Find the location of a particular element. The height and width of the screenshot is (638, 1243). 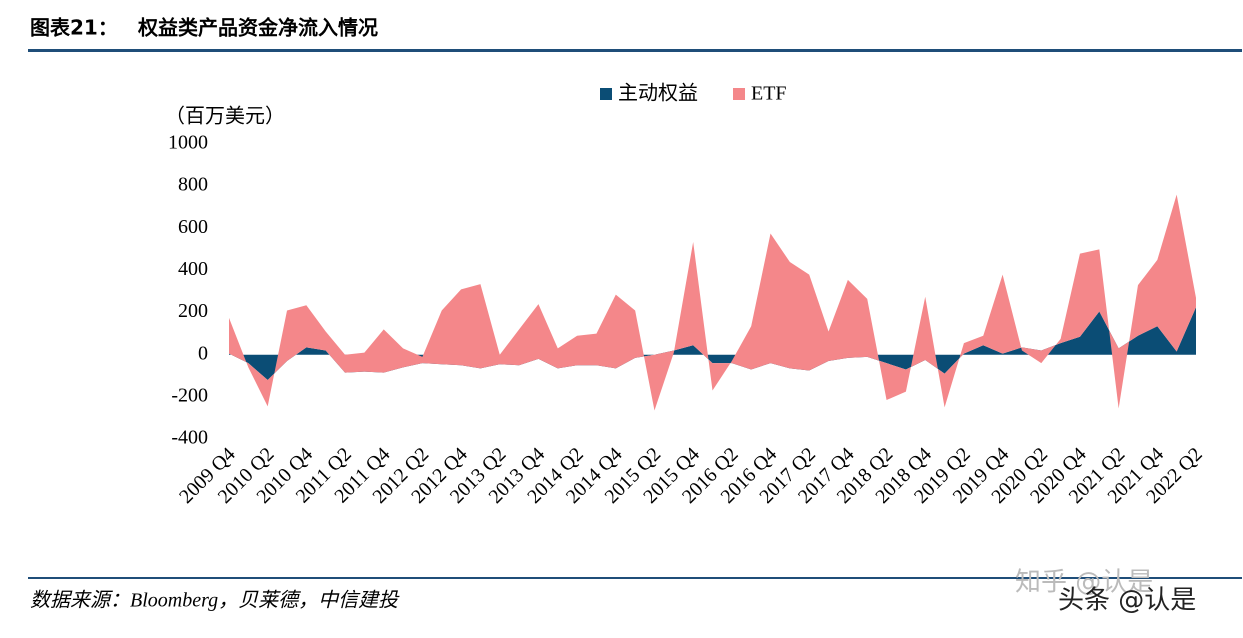

legend-label: ETF is located at coordinates (769, 94).